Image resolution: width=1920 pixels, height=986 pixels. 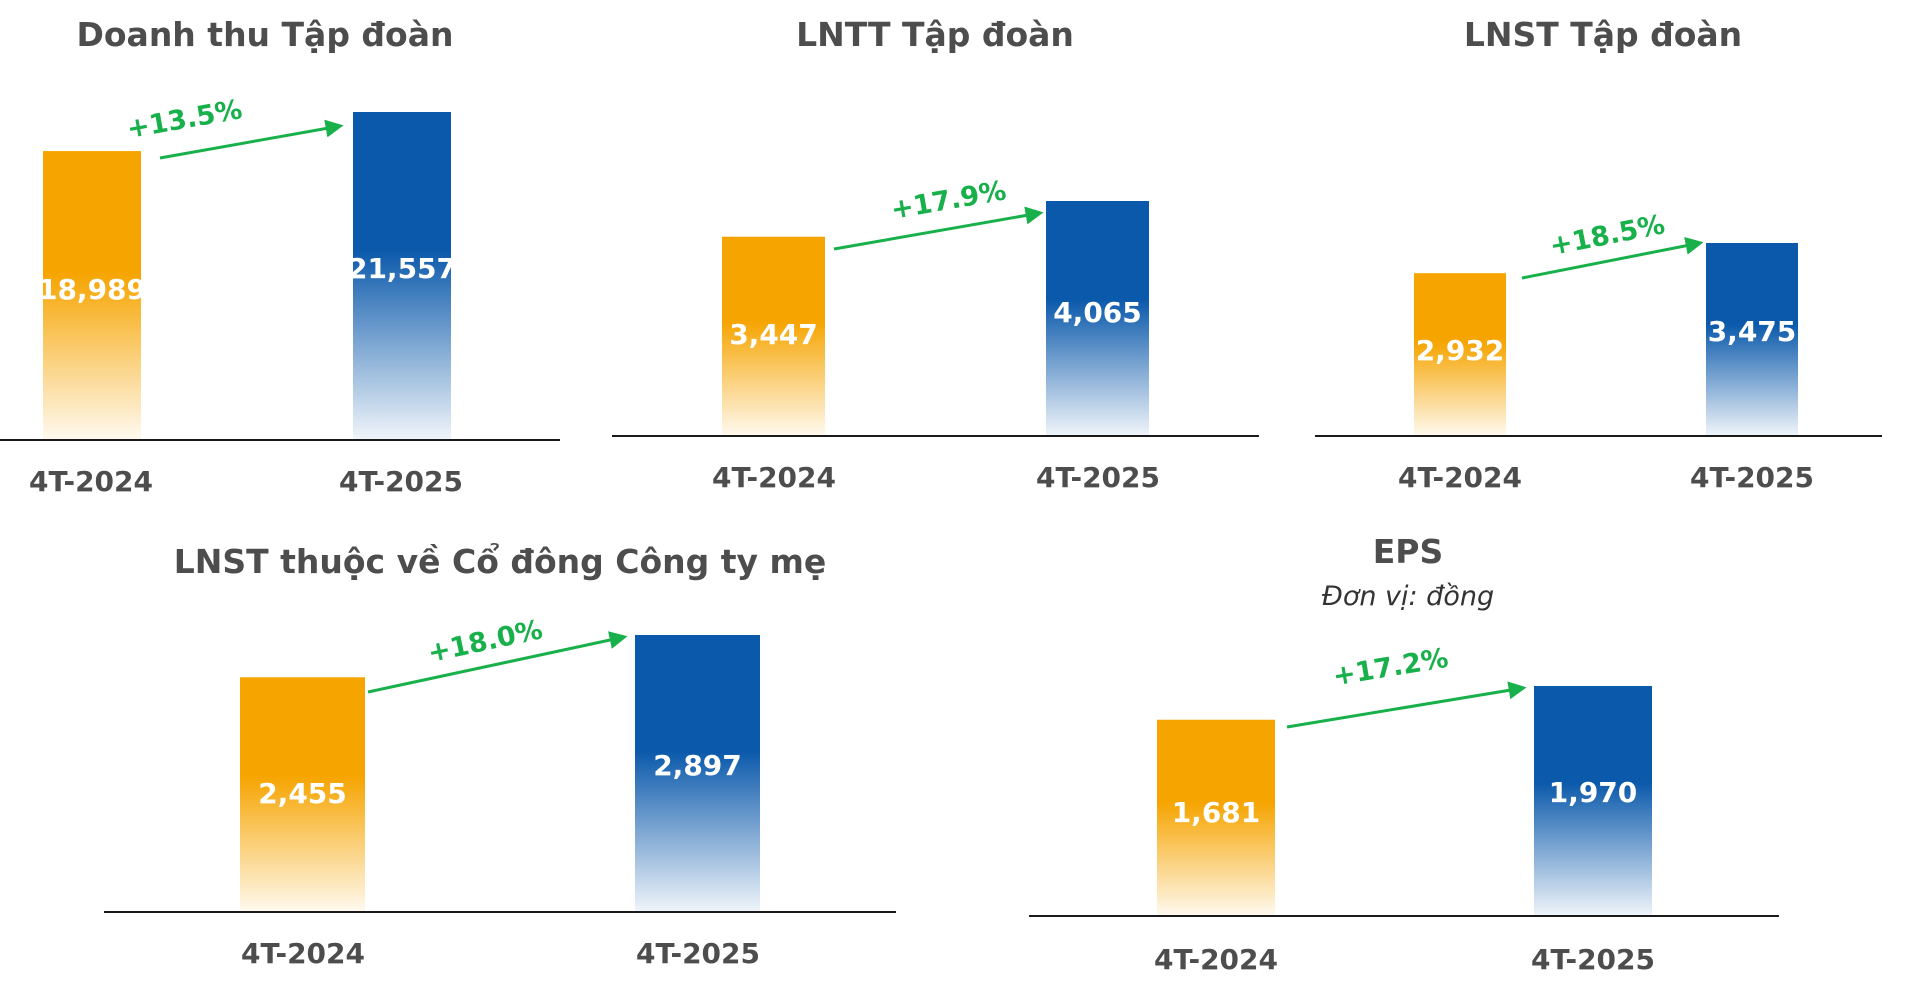 I want to click on growth-label: +17.9%, so click(x=949, y=200).